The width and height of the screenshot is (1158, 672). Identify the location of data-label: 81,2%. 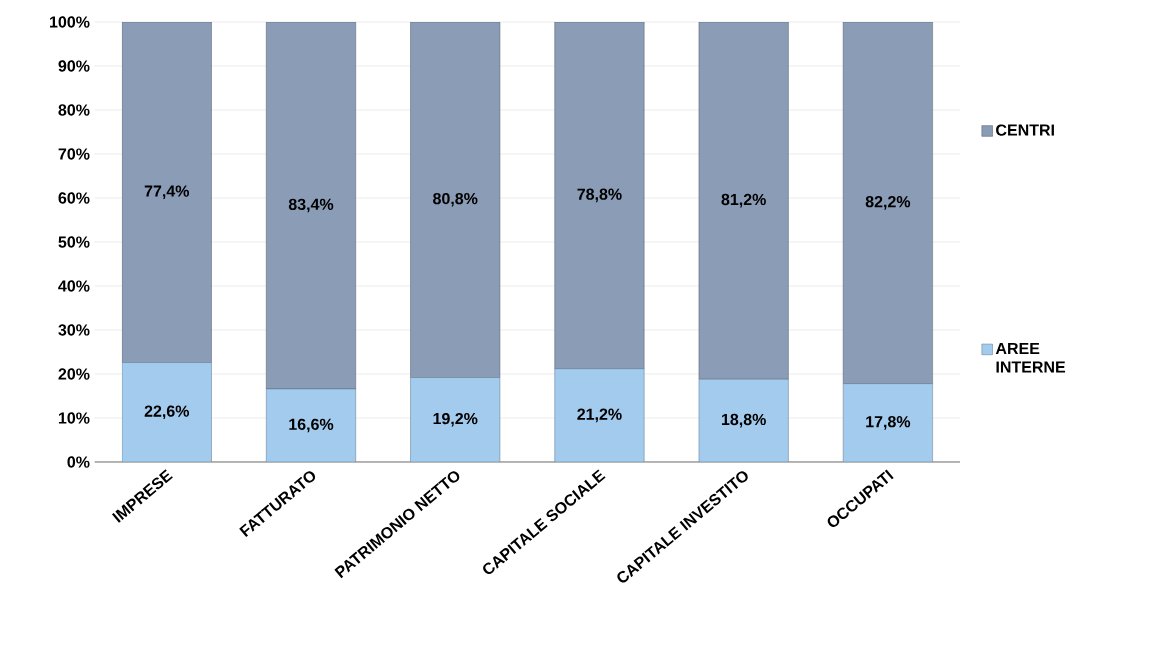
(743, 200).